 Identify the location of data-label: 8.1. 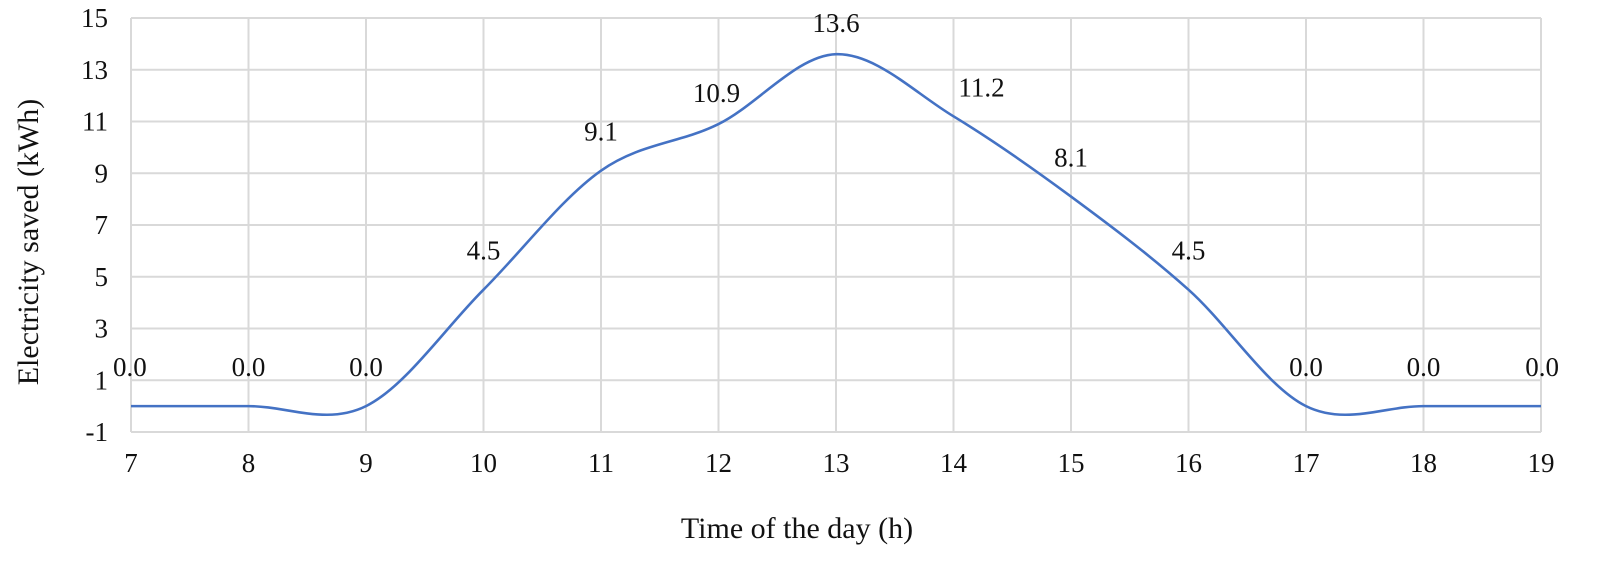
(1071, 158).